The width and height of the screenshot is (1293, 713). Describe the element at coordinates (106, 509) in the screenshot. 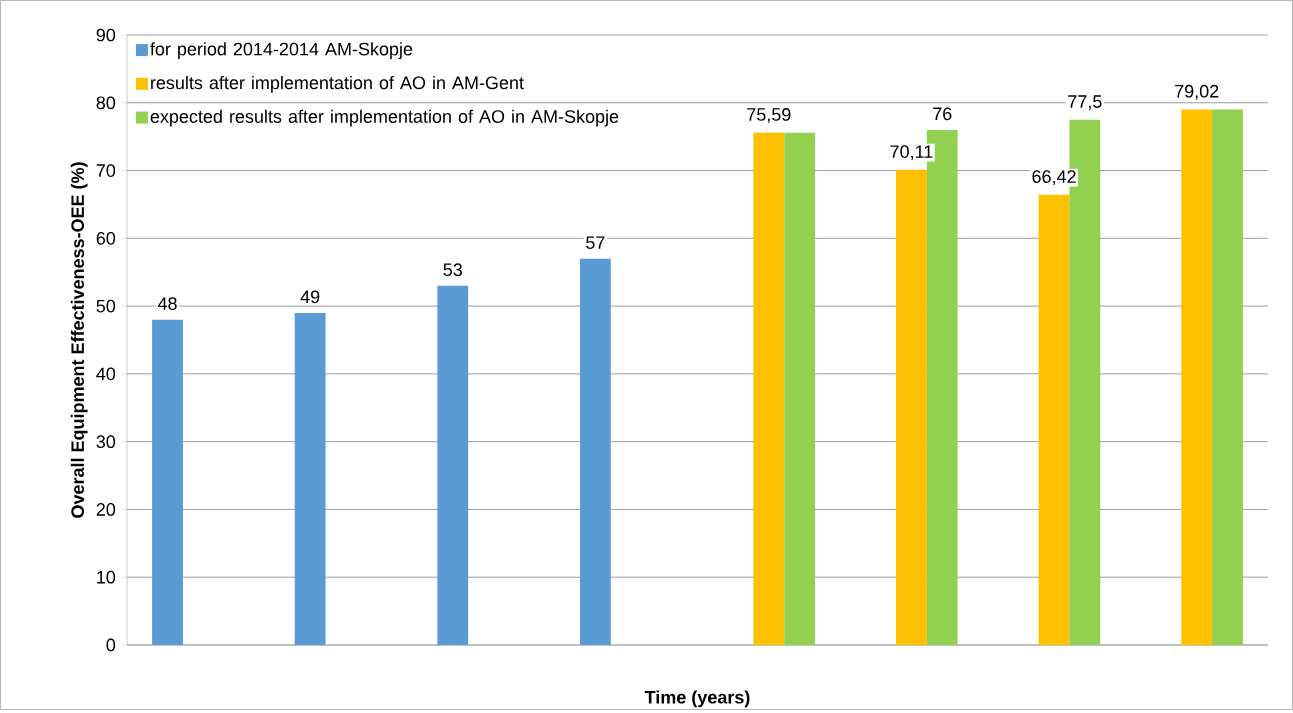

I see `y-tick-label: 20` at that location.